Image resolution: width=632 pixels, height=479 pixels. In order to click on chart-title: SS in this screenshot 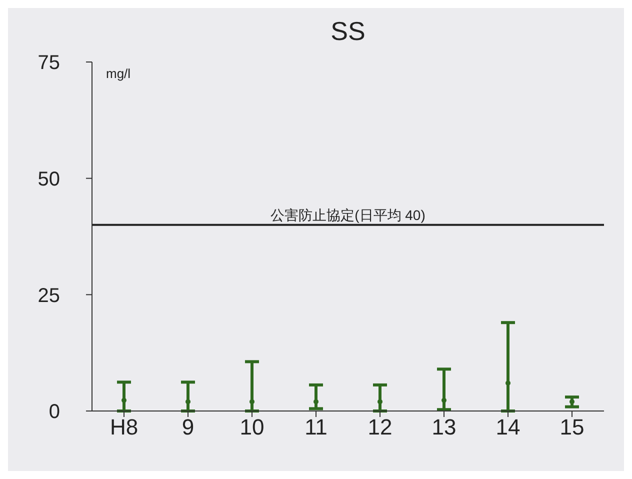, I will do `click(348, 31)`.